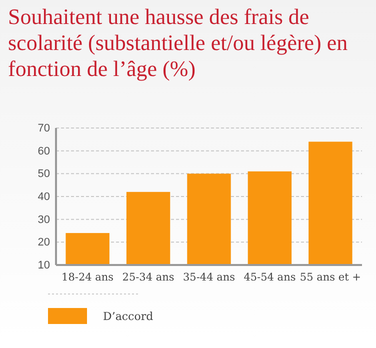 The height and width of the screenshot is (348, 376). Describe the element at coordinates (148, 277) in the screenshot. I see `x-tick-label: 25-34 ans` at that location.